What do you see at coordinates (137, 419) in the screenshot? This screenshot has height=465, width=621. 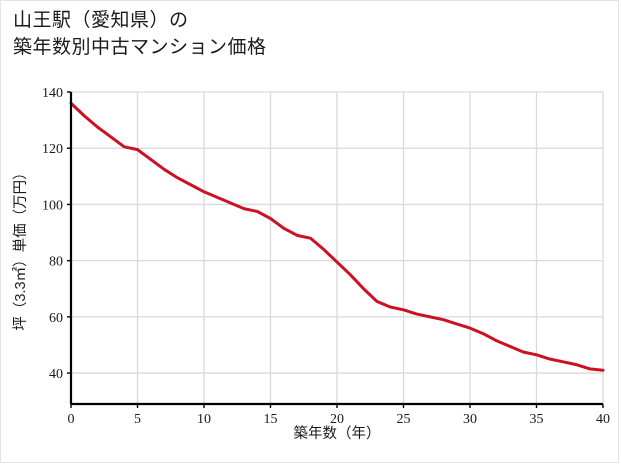 I see `x-tick-label: 5` at bounding box center [137, 419].